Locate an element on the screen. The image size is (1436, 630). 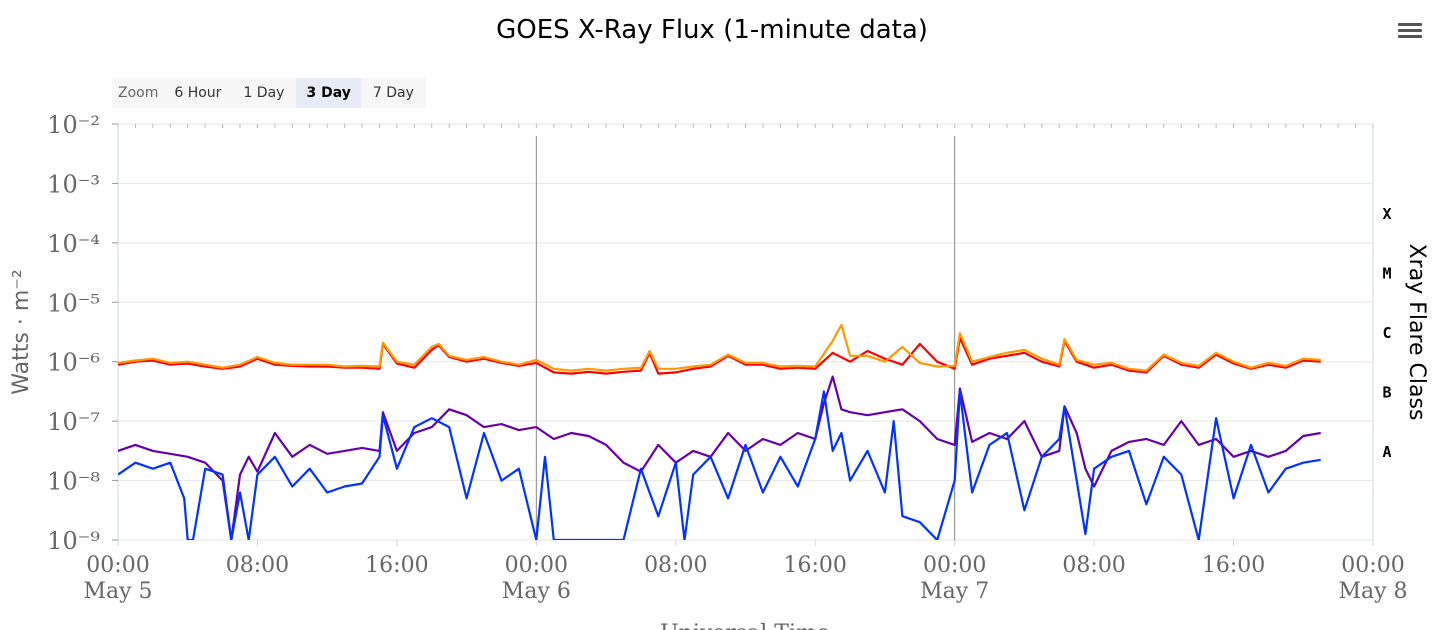
x-date-label: May 6 is located at coordinates (536, 591).